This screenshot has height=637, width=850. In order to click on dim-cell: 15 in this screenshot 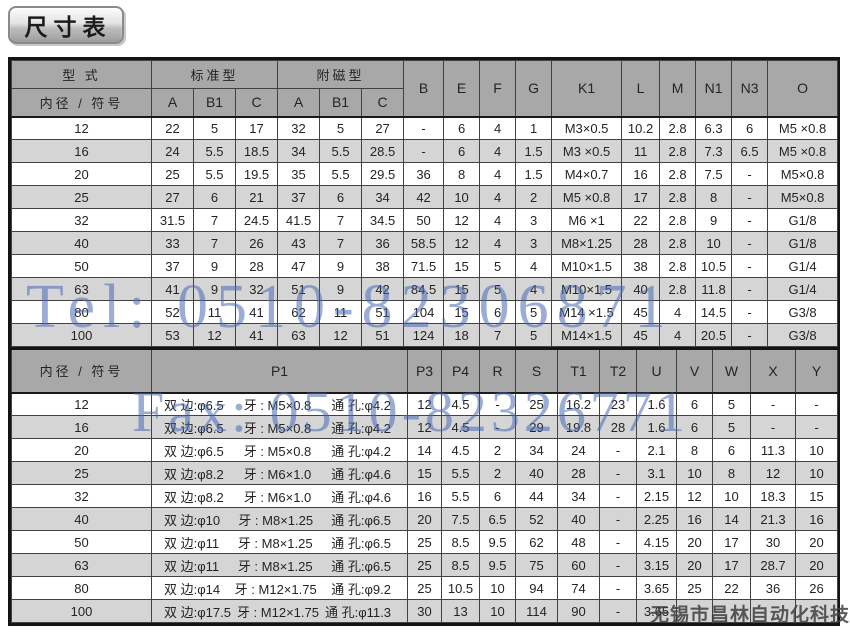, I will do `click(462, 312)`.